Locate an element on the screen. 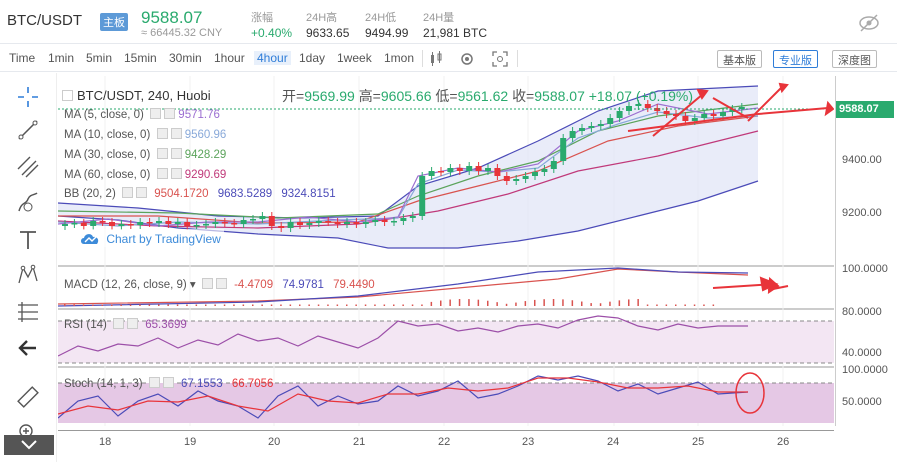  crosshair-icon is located at coordinates (28, 97).